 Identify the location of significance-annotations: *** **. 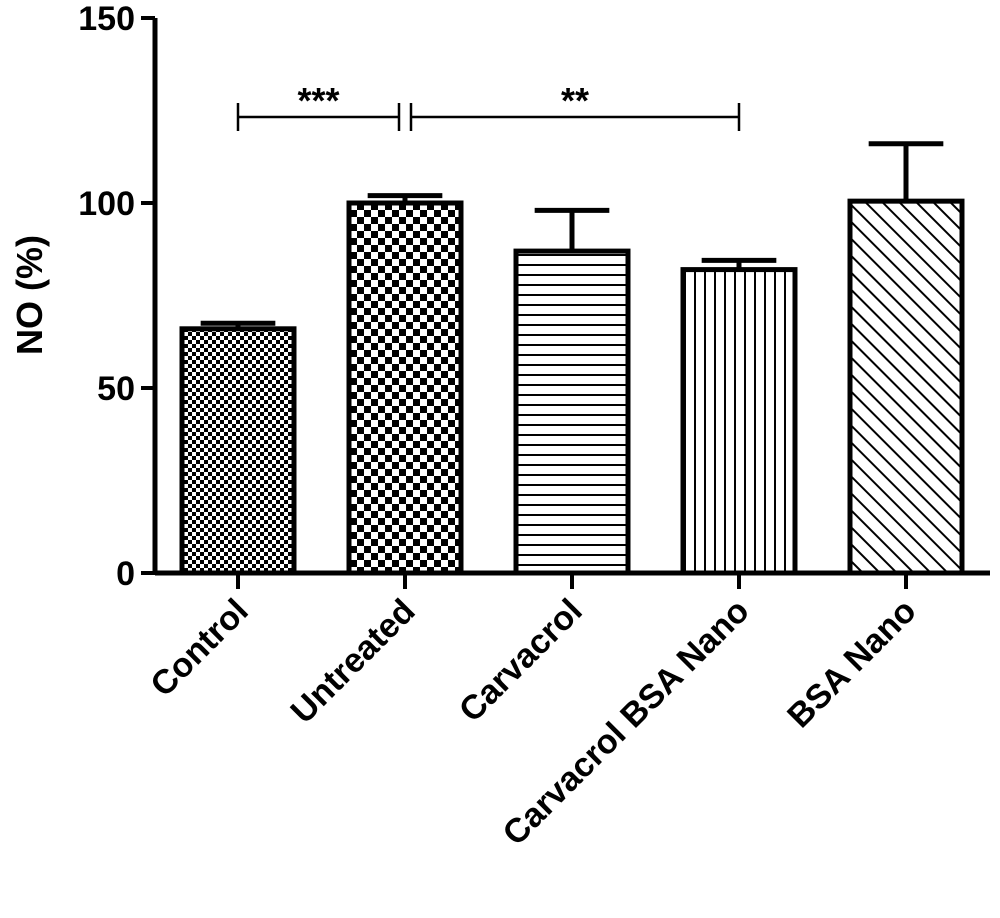
(488, 105).